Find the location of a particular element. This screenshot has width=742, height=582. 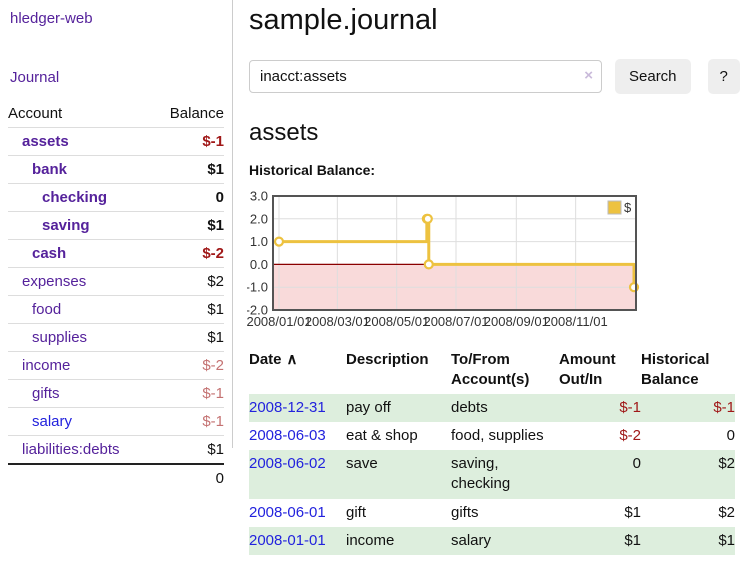

account-name-cell: salary is located at coordinates (81, 421).